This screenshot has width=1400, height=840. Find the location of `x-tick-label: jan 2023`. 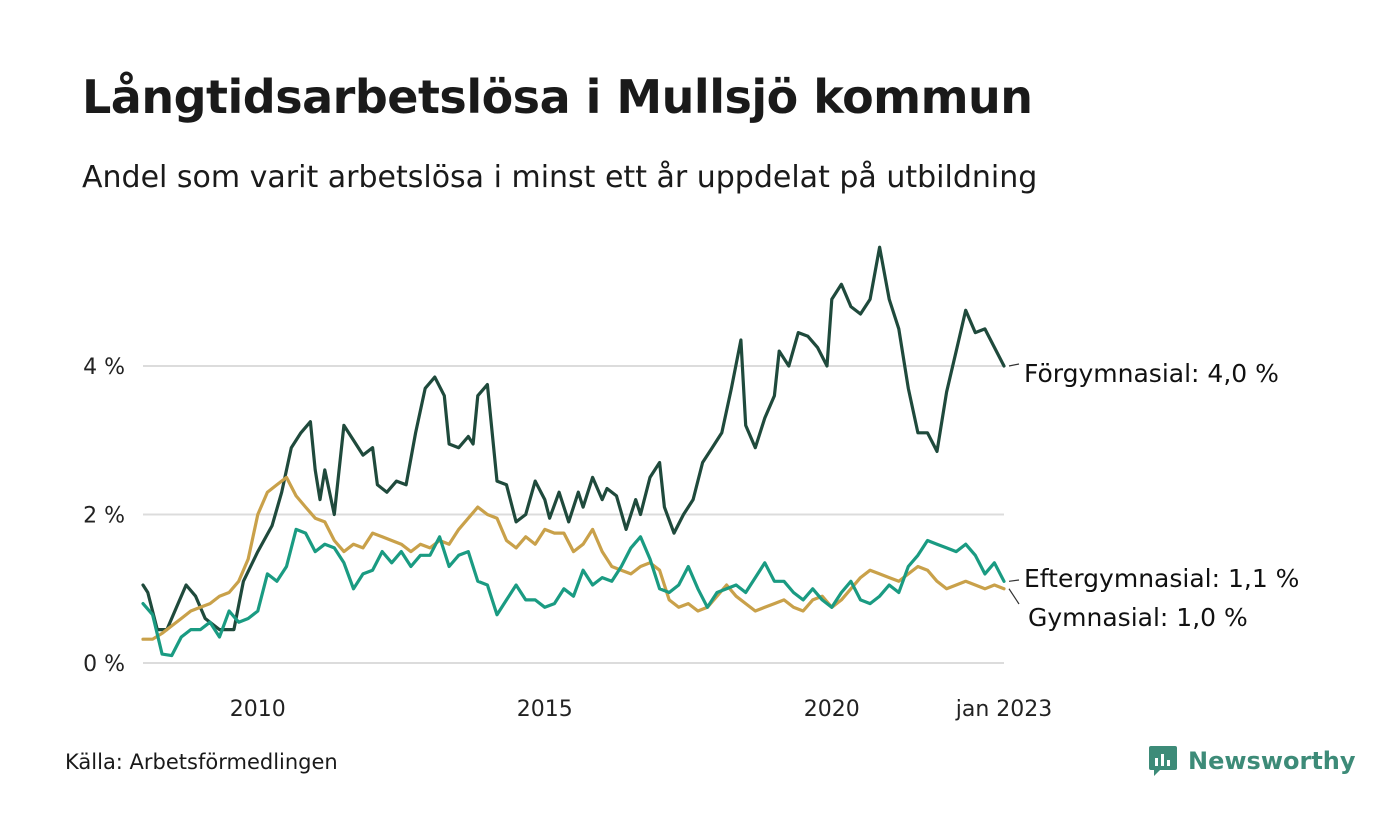

x-tick-label: jan 2023 is located at coordinates (1004, 709).